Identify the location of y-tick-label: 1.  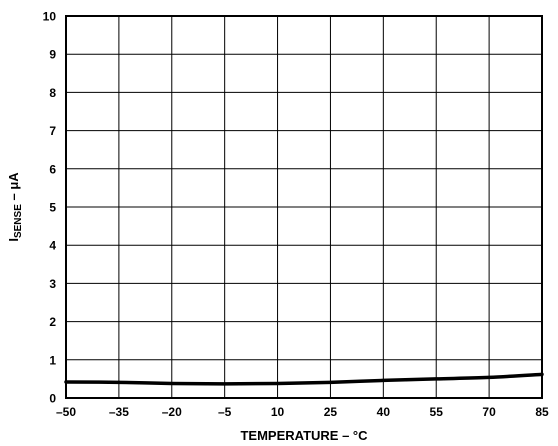
(52, 360).